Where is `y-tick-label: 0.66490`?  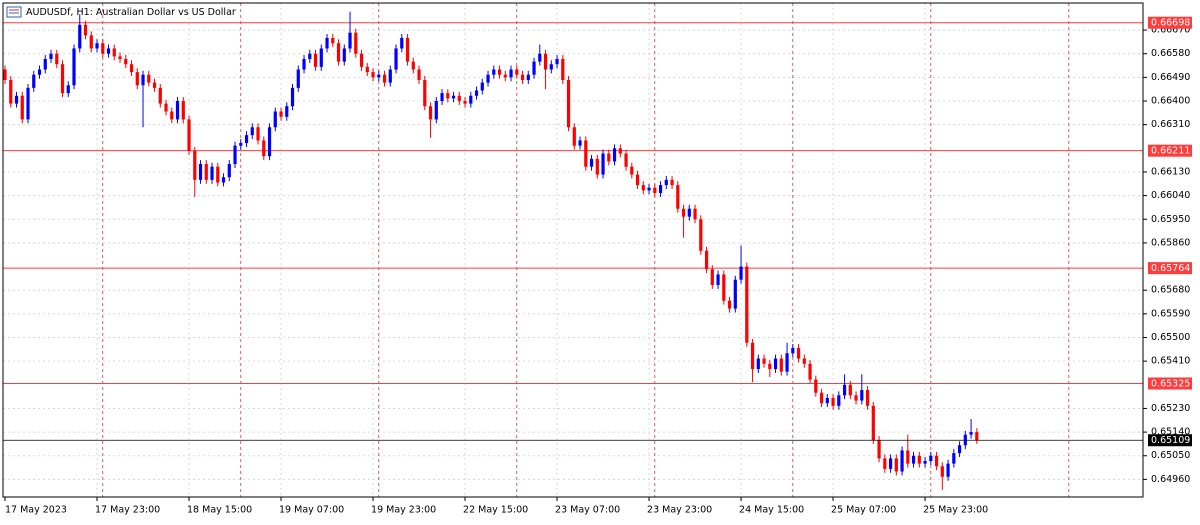
y-tick-label: 0.66490 is located at coordinates (1170, 77).